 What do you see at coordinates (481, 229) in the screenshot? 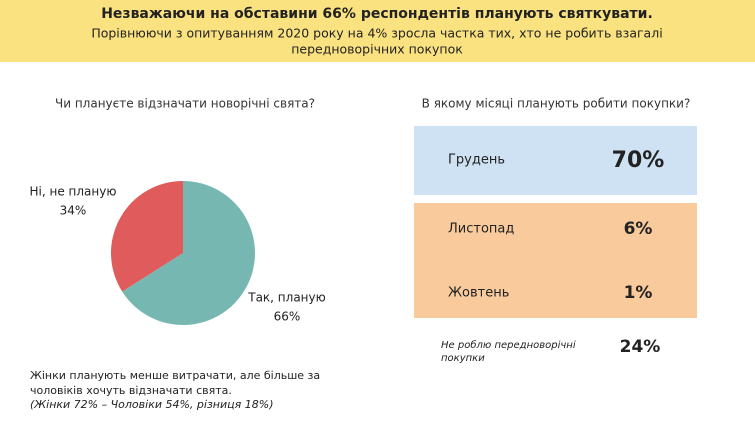
I see `row-label: Листопад` at bounding box center [481, 229].